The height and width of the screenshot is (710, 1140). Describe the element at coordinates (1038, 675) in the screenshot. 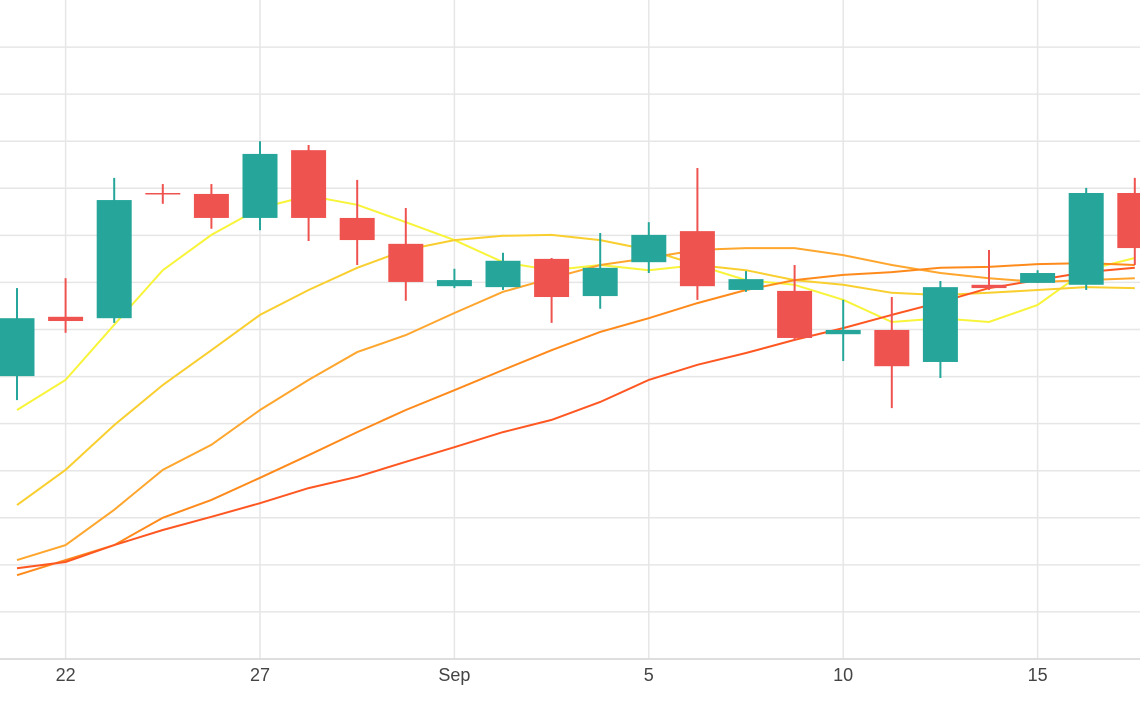

I see `x-tick-label: 15` at that location.